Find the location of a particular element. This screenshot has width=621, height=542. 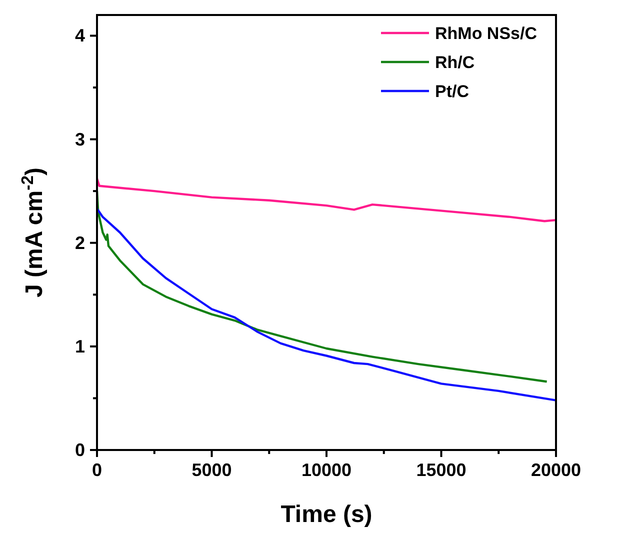

x-tick-label: 15000 is located at coordinates (441, 470).